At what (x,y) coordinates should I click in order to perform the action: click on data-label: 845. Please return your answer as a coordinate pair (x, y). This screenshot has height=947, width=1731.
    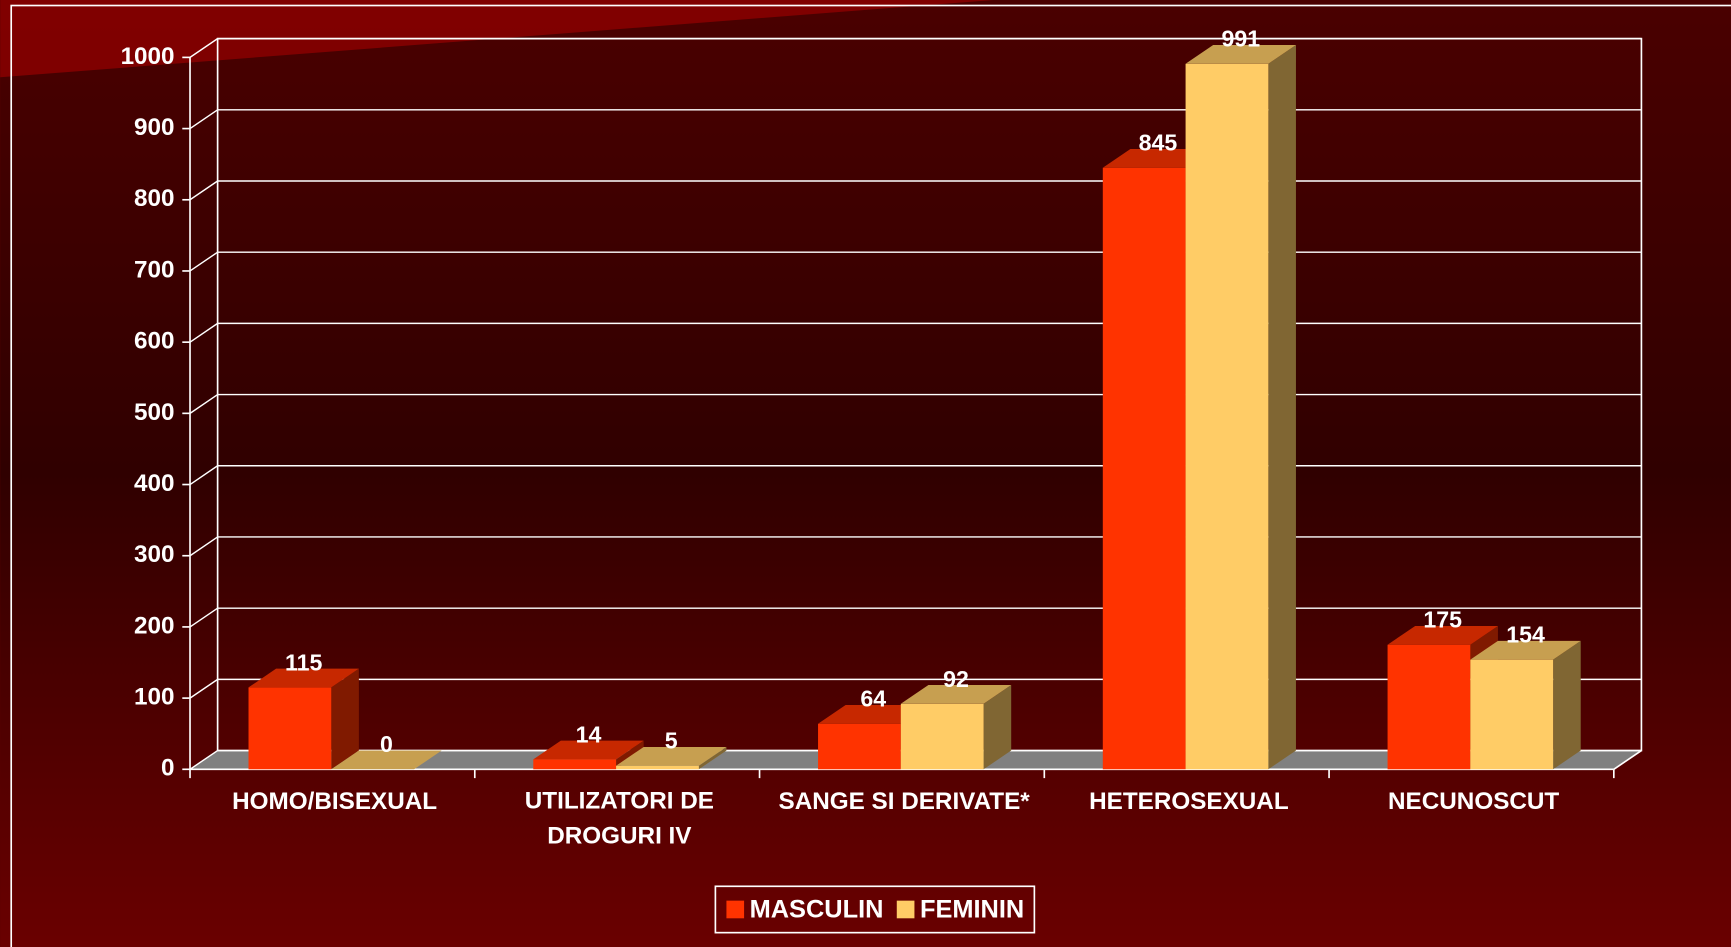
    Looking at the image, I should click on (1158, 143).